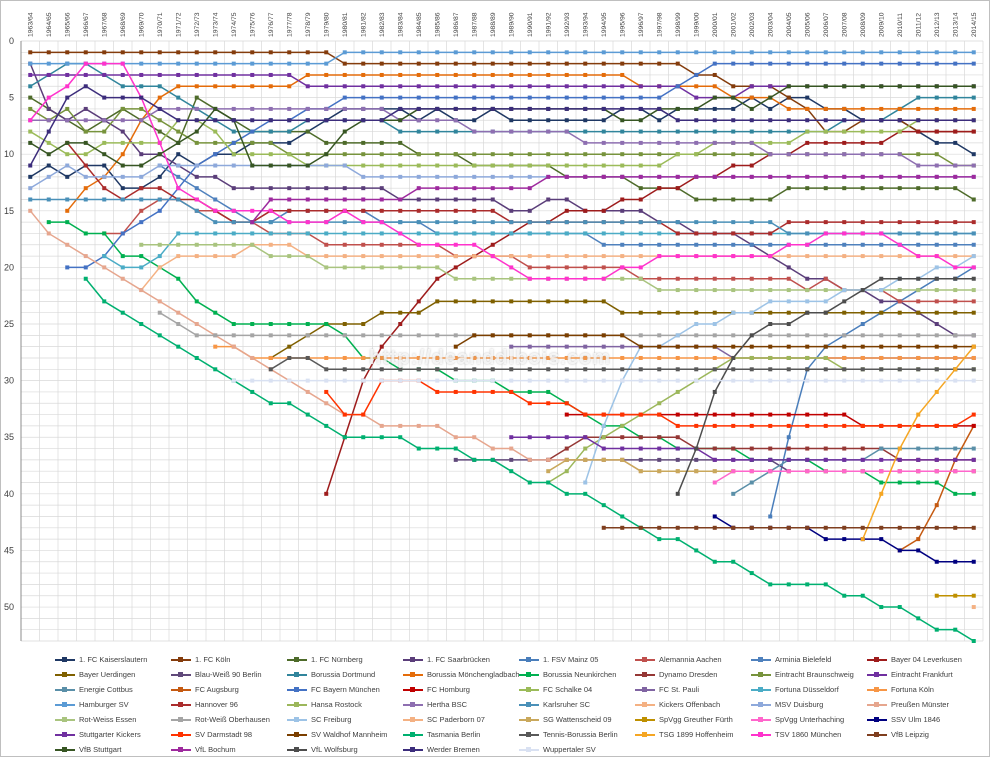 The width and height of the screenshot is (990, 757). Describe the element at coordinates (9, 267) in the screenshot. I see `y-tick-label: 20` at that location.